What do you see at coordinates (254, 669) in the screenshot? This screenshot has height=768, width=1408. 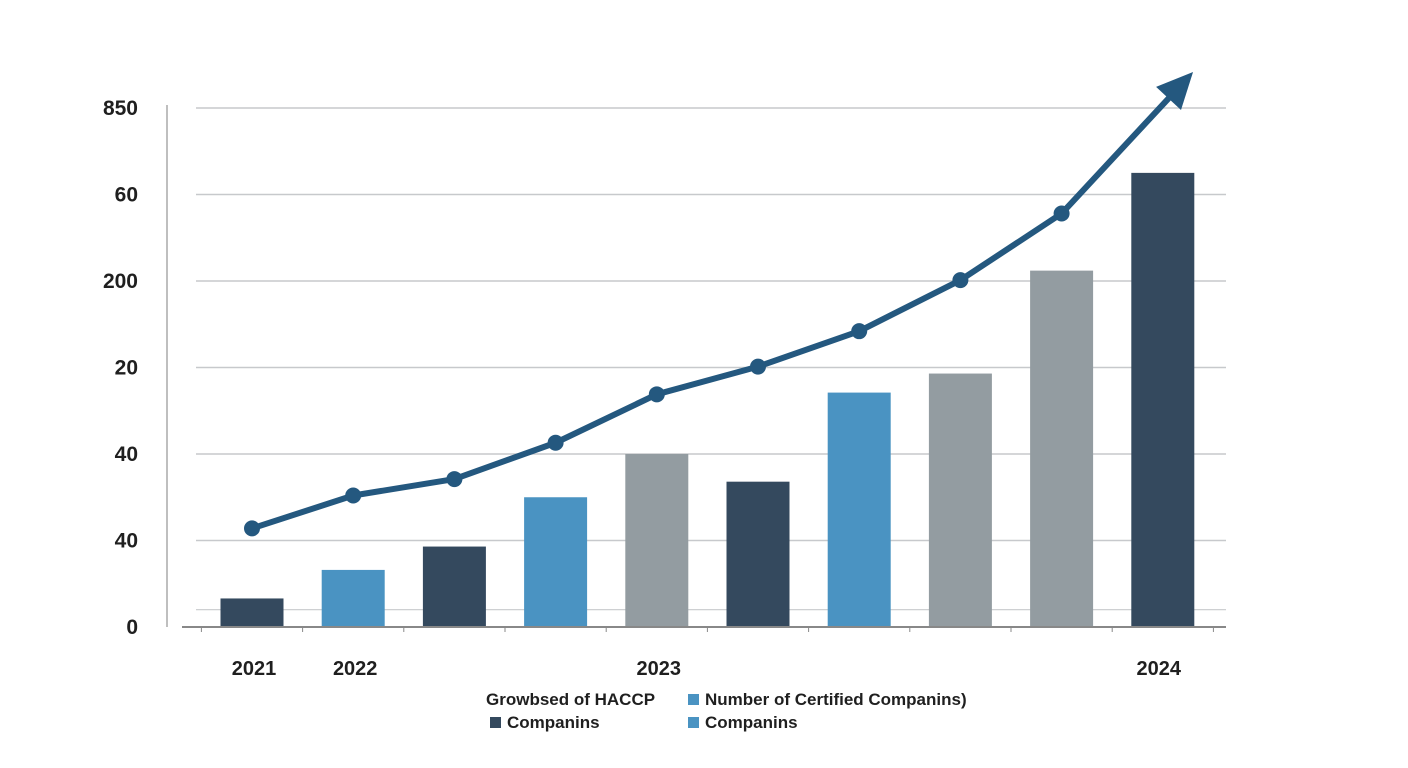 I see `x-tick-label: 2021` at bounding box center [254, 669].